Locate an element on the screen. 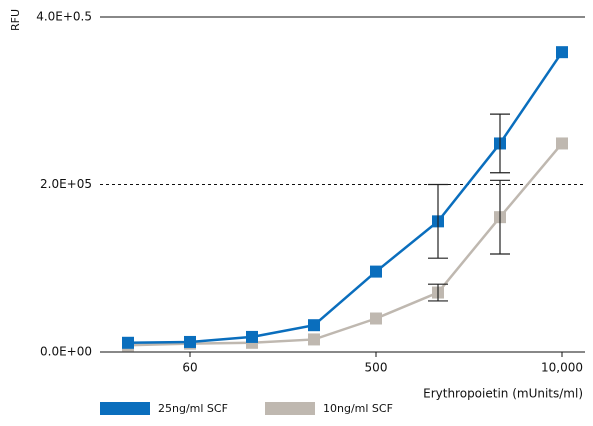 This screenshot has height=426, width=593. legend-label: 10ng/ml SCF is located at coordinates (358, 408).